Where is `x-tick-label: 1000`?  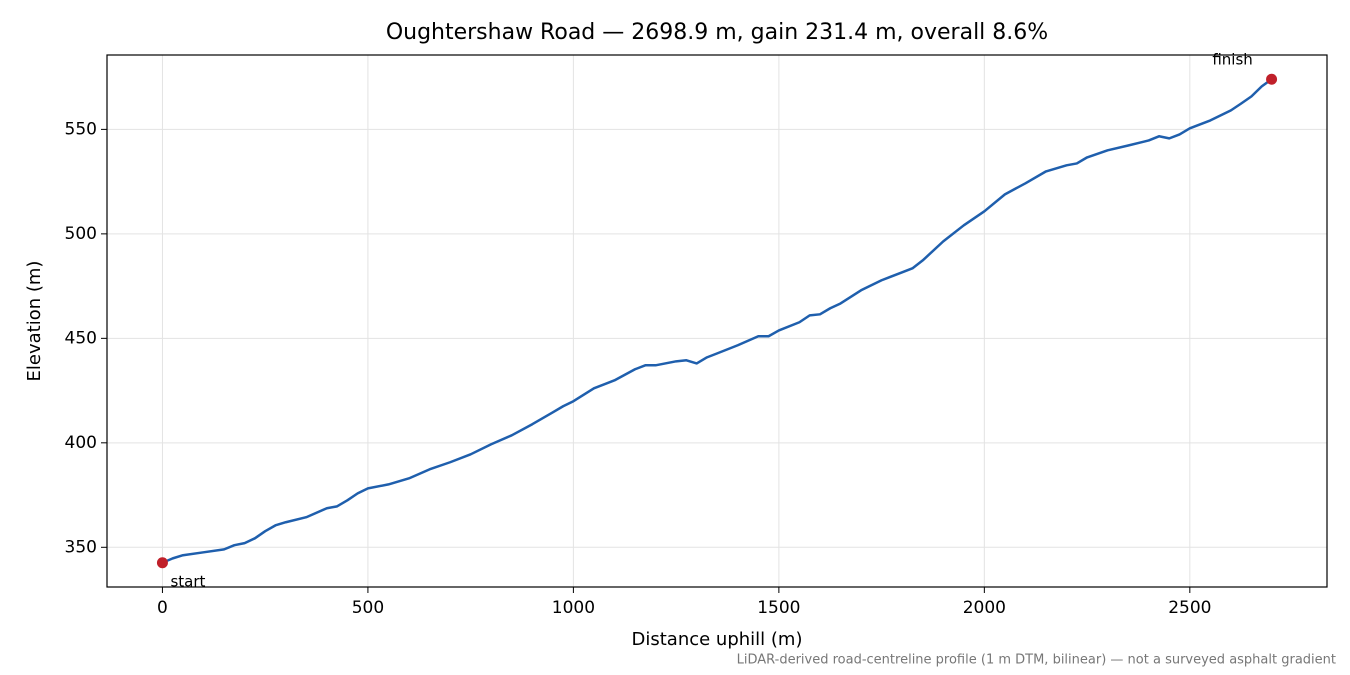 x-tick-label: 1000 is located at coordinates (573, 608).